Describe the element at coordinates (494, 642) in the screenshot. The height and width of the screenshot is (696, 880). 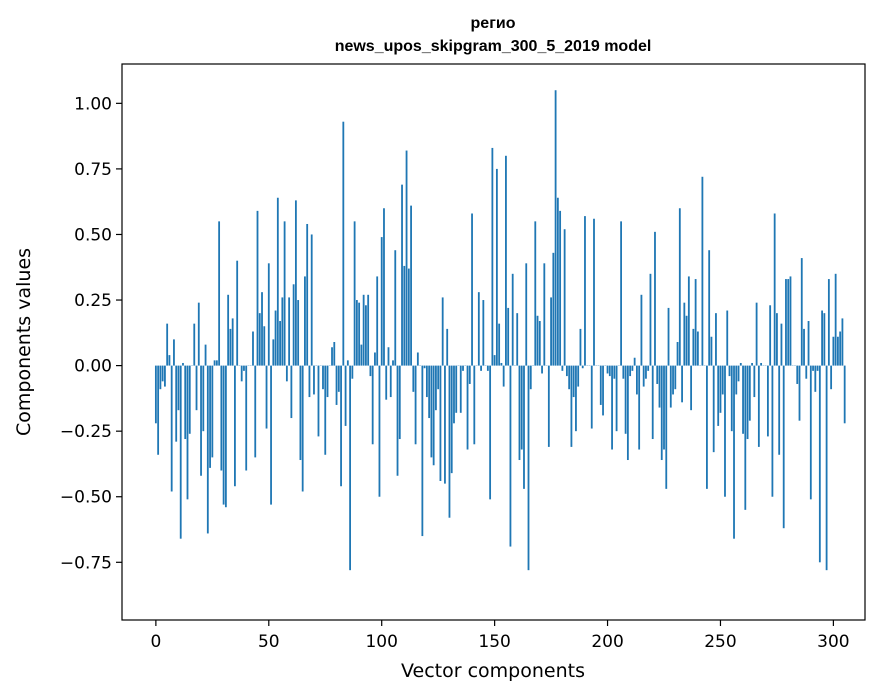
I see `x-tick-label: 150` at that location.